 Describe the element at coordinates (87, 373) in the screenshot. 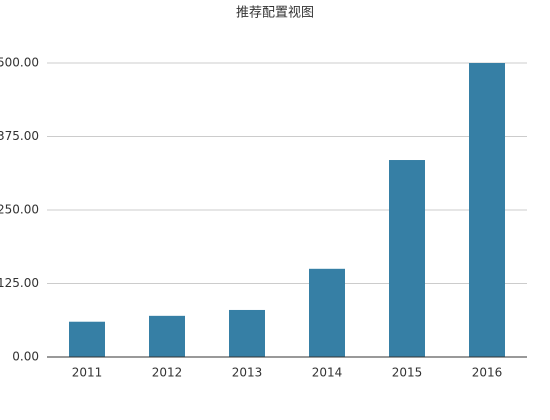

I see `x-tick-label: 2011` at that location.